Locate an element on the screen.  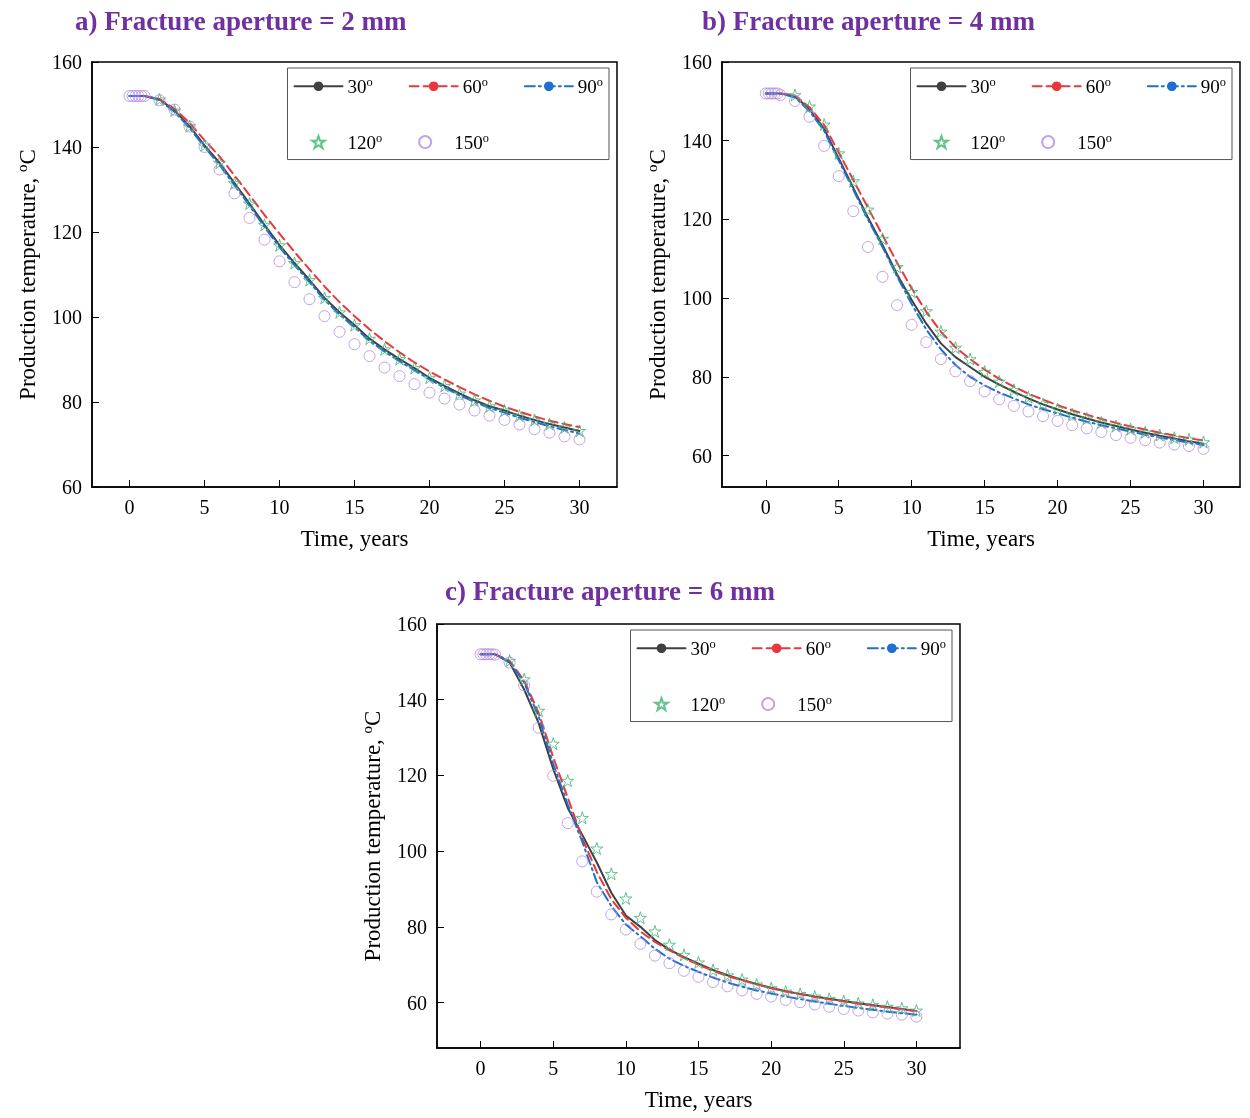
x-tick-label: 0 is located at coordinates (129, 507).